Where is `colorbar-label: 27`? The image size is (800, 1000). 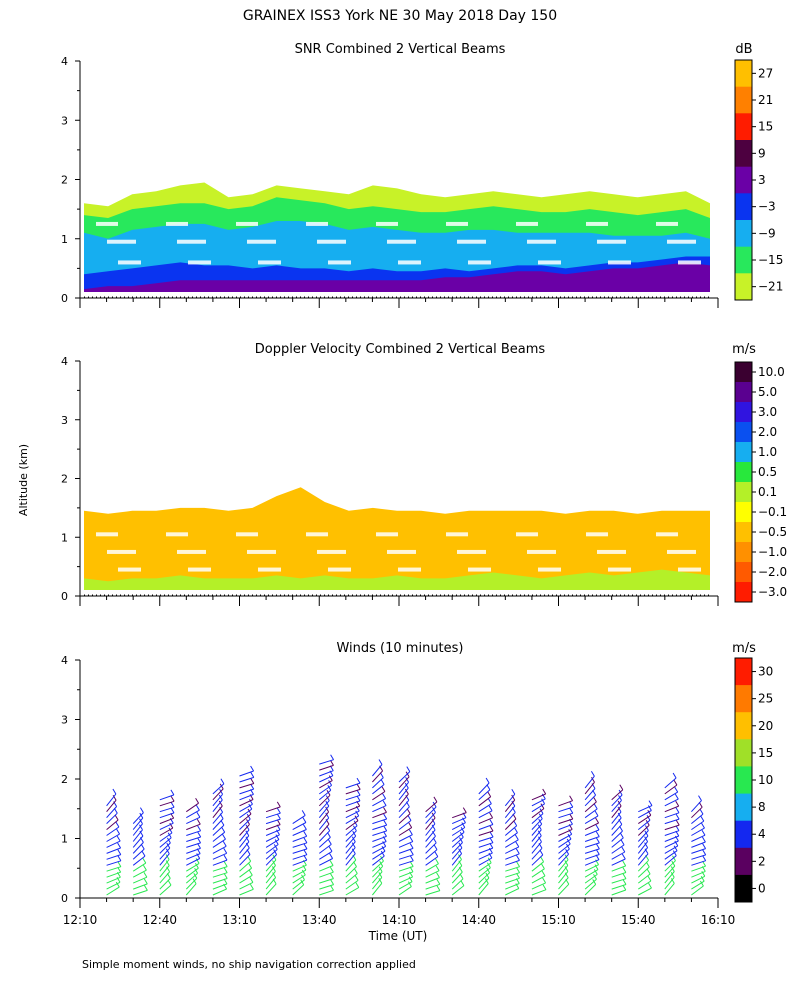
colorbar-label: 27 is located at coordinates (765, 73).